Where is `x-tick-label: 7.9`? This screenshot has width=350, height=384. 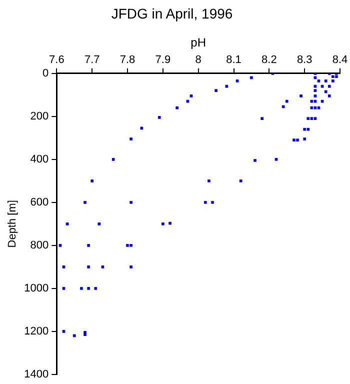
x-tick-label: 7.9 is located at coordinates (163, 60).